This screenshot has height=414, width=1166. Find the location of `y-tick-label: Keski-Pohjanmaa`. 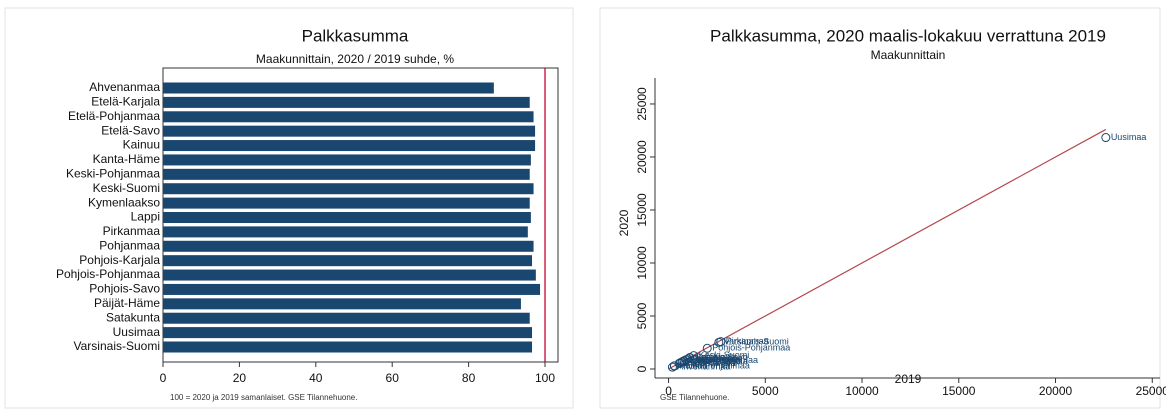

y-tick-label: Keski-Pohjanmaa is located at coordinates (113, 174).